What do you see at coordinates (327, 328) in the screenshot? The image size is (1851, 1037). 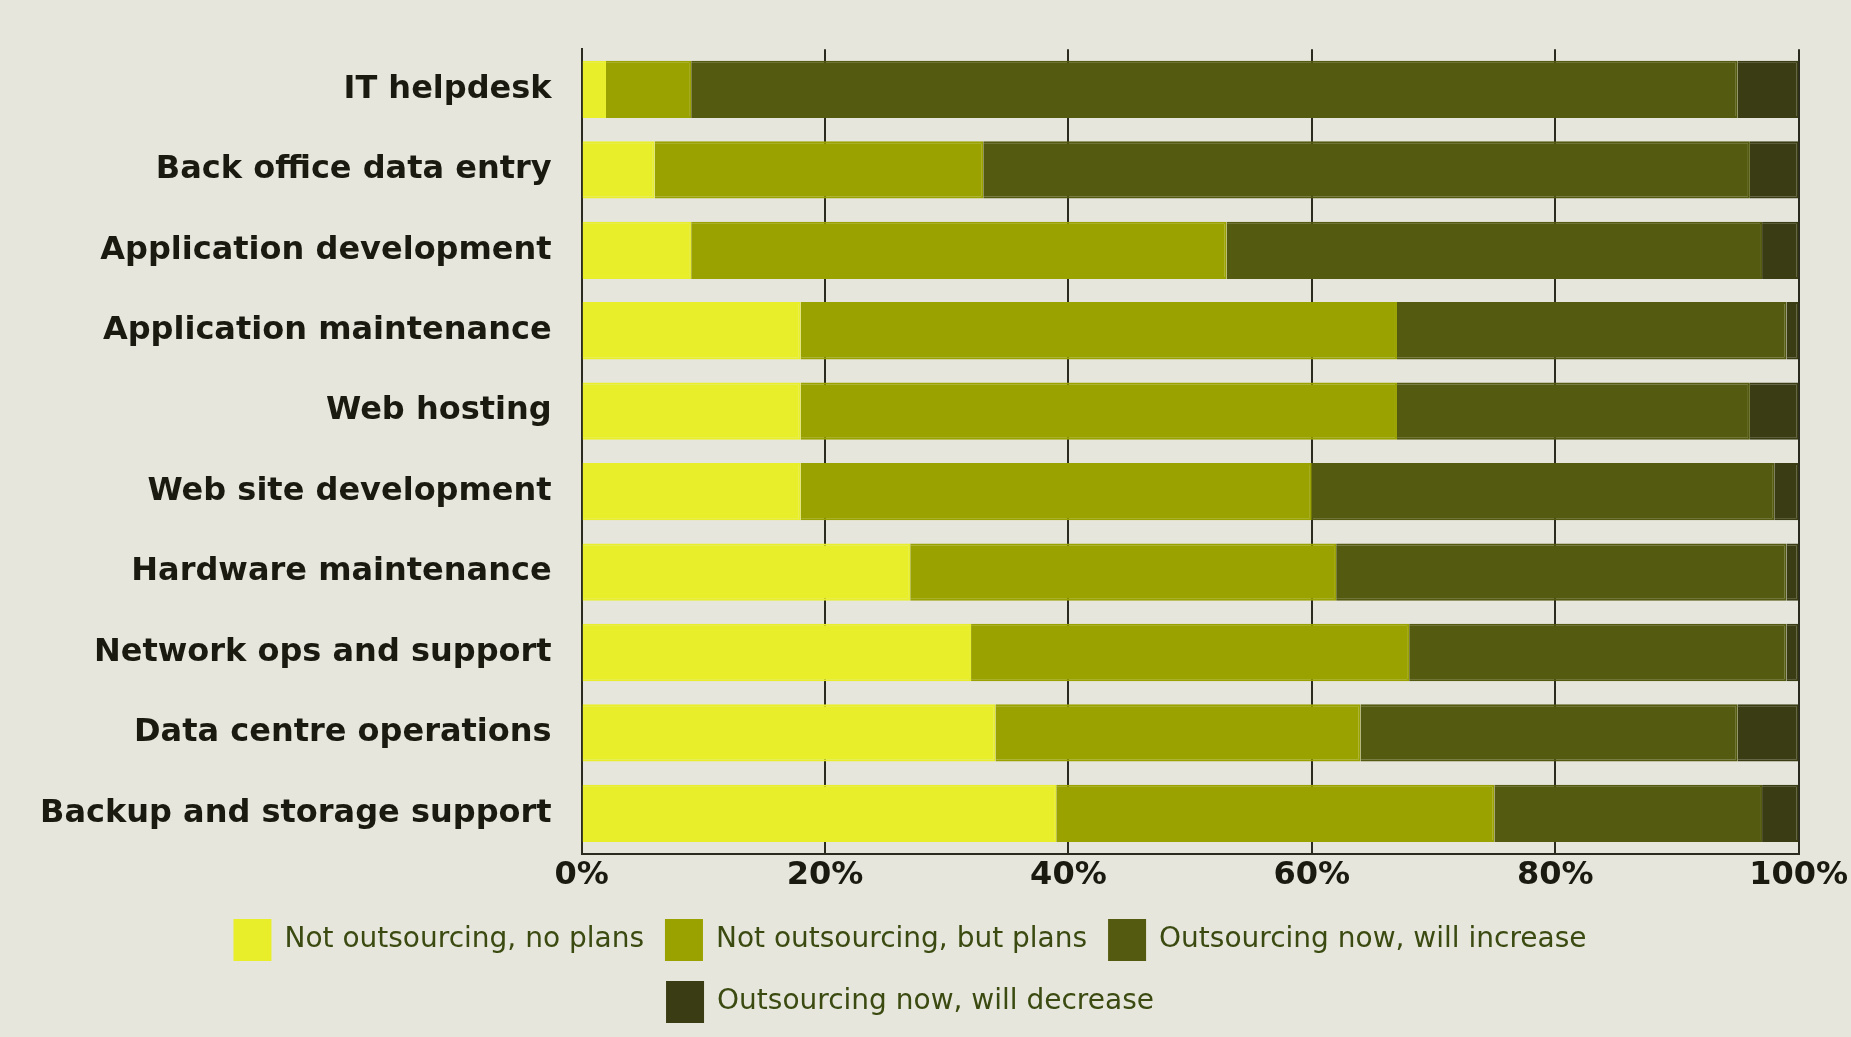 I see `y-tick-label: Application maintenance` at bounding box center [327, 328].